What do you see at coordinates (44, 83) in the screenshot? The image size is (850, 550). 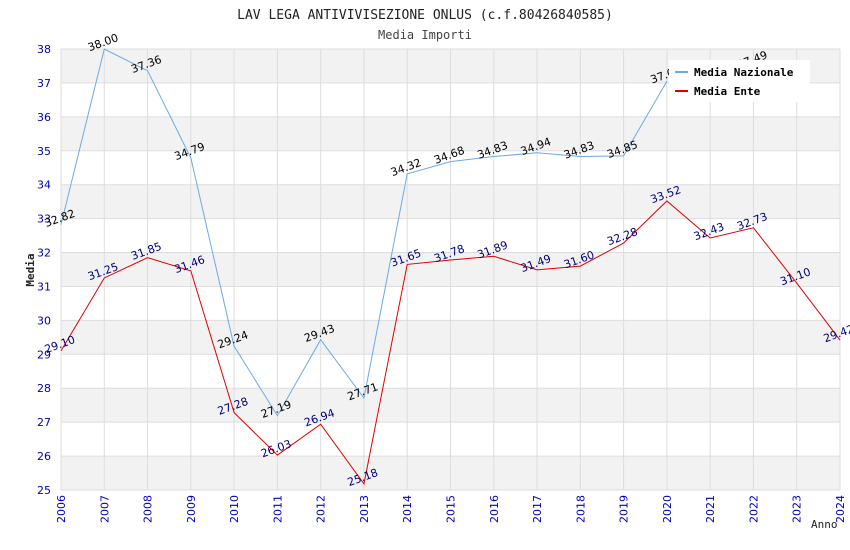 I see `y-tick-label: 37` at bounding box center [44, 83].